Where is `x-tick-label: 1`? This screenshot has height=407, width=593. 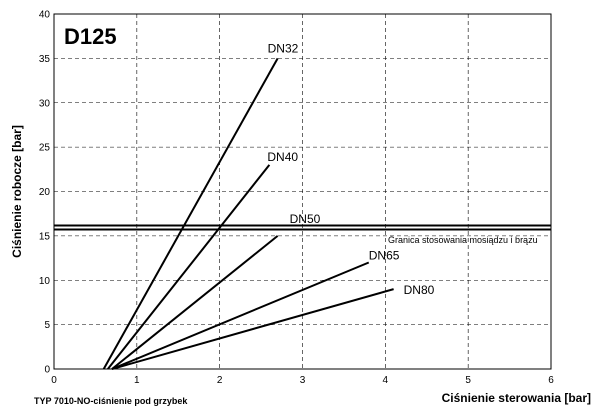 x-tick-label: 1 is located at coordinates (137, 380).